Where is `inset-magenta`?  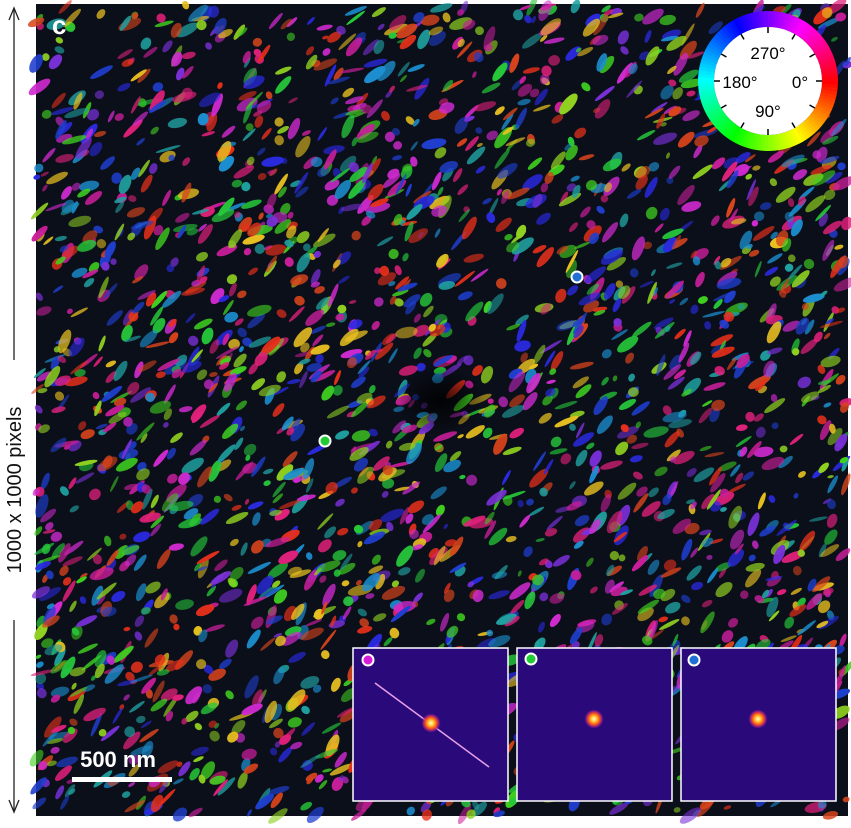 inset-magenta is located at coordinates (430, 724).